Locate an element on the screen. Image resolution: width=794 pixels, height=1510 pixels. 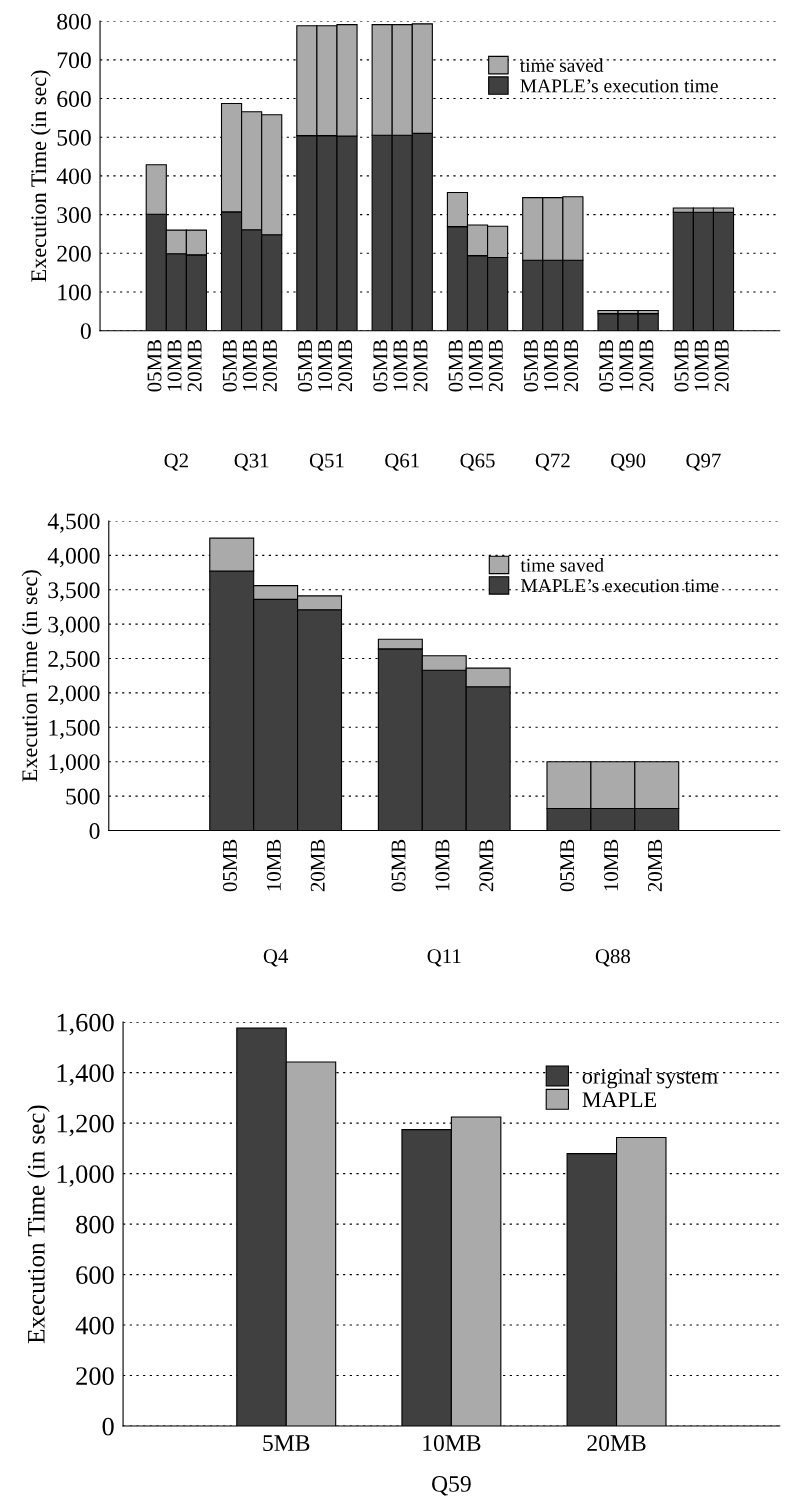
text: Q51 is located at coordinates (326, 462).